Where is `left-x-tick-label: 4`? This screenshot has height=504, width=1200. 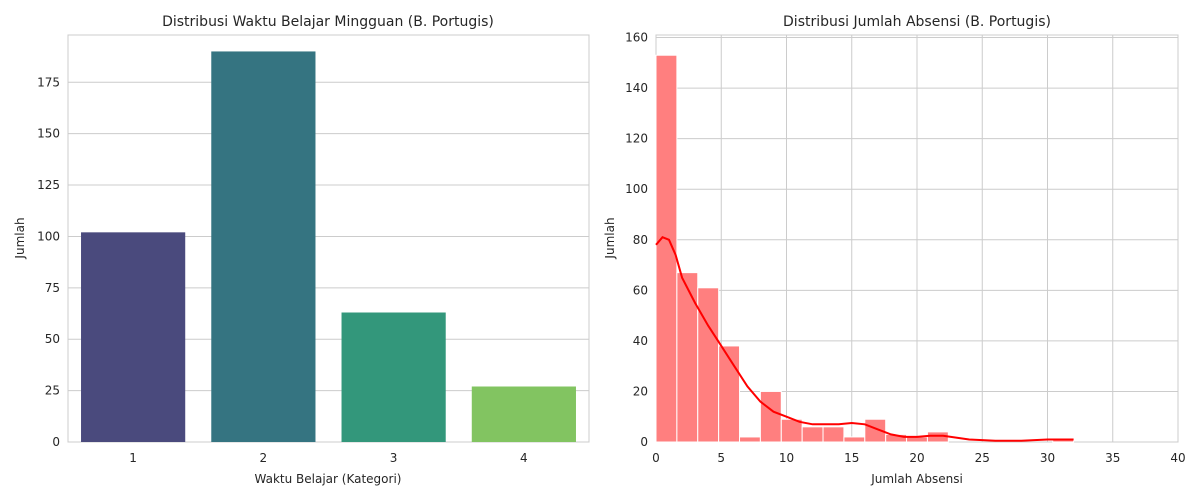
left-x-tick-label: 4 is located at coordinates (524, 458).